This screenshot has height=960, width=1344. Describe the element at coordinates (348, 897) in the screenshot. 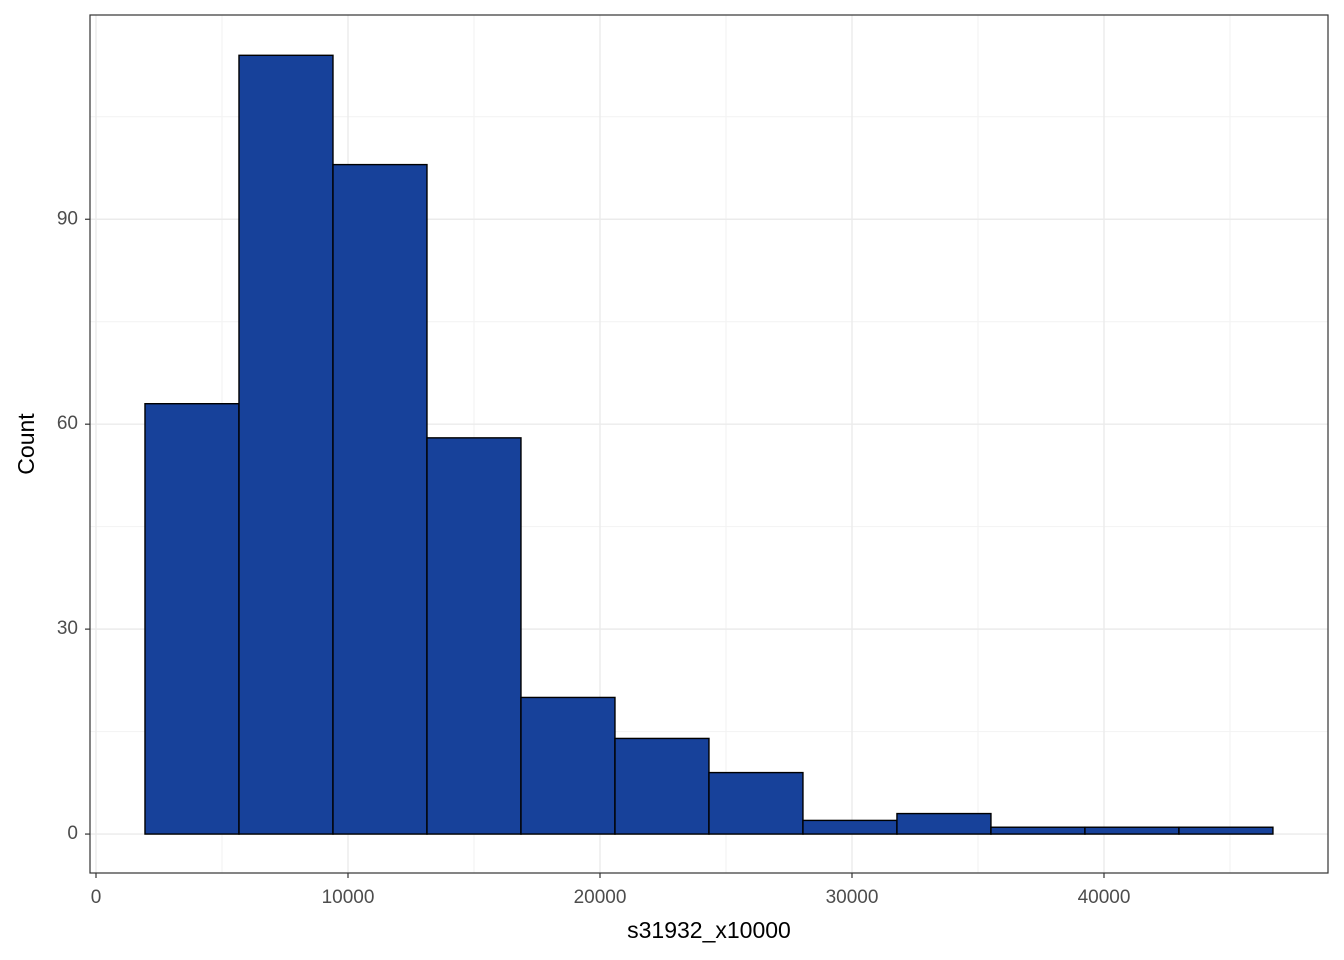

I see `x-tick-label: 10000` at that location.